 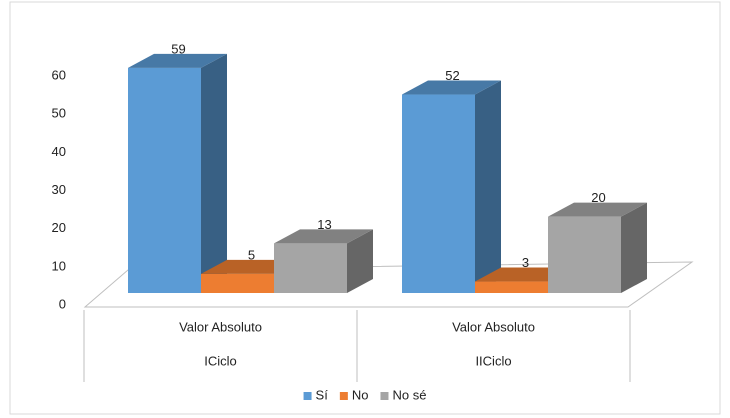 I want to click on legend-label: No, so click(x=360, y=394).